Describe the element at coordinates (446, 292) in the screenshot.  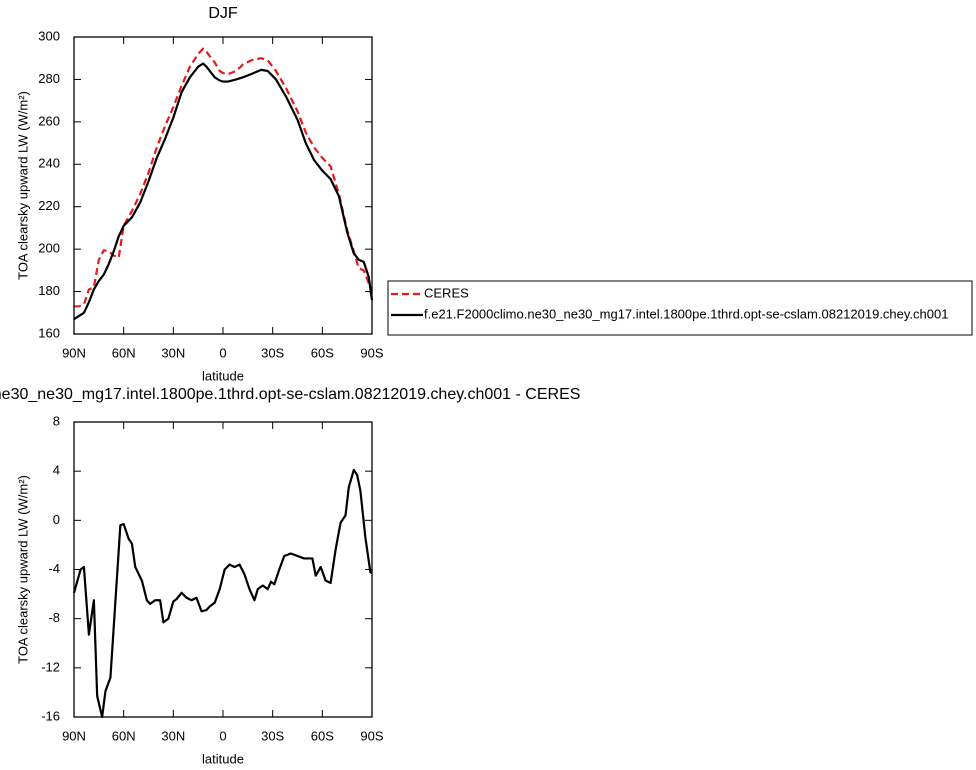
I see `legend-label: CERES` at that location.